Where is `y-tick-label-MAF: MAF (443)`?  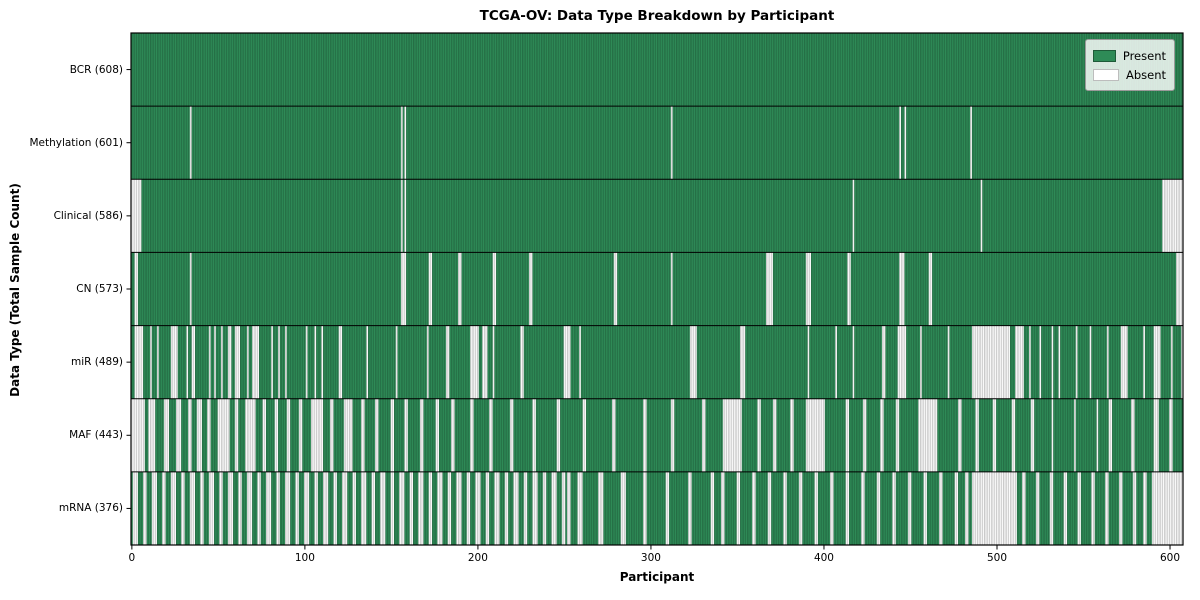
y-tick-label-MAF: MAF (443) is located at coordinates (96, 435).